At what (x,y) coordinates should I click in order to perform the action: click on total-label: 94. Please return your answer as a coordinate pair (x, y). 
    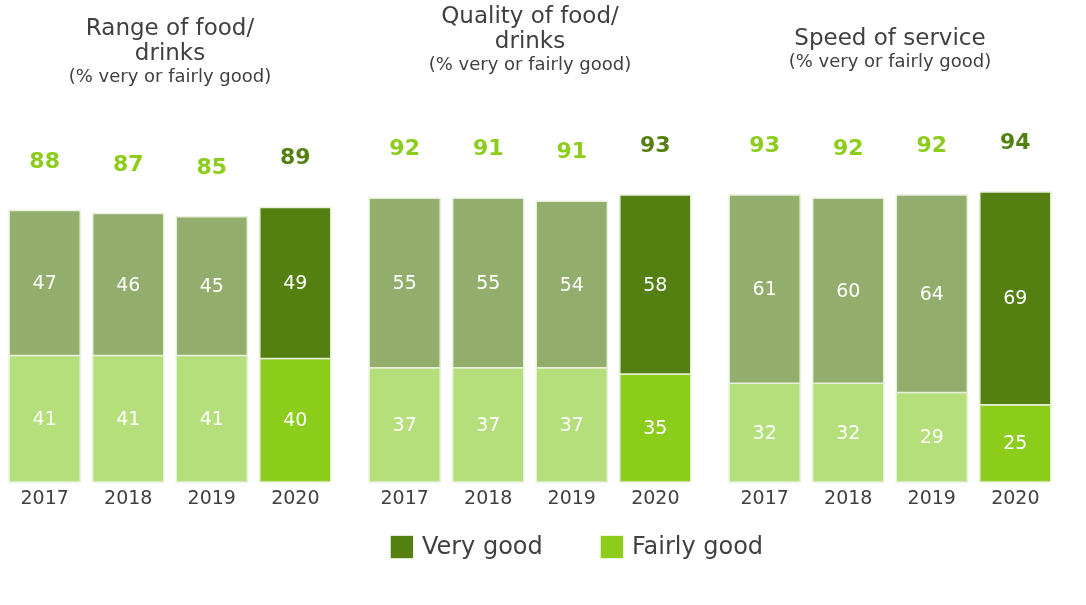
    Looking at the image, I should click on (1015, 141).